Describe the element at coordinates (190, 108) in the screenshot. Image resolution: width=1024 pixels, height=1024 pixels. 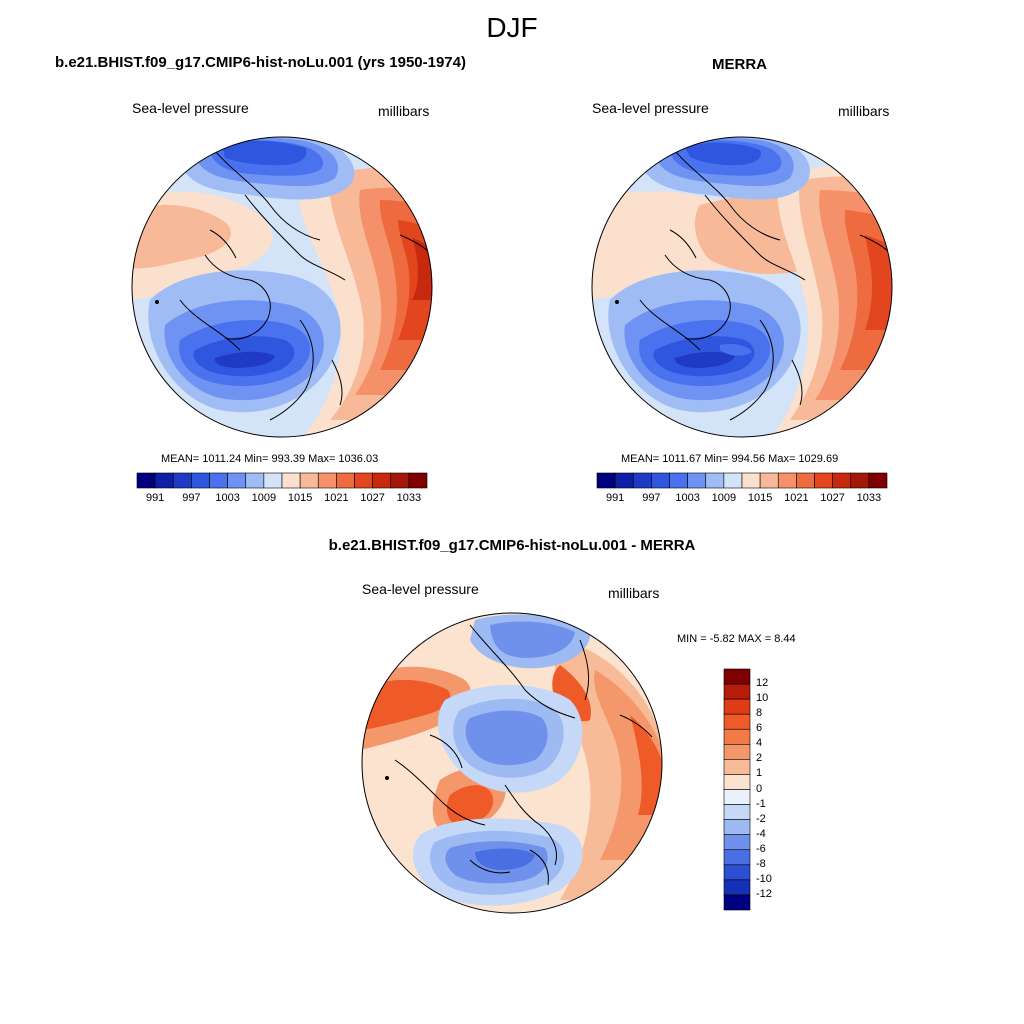
I see `panel-1-variable-label: Sea-level pressure` at that location.